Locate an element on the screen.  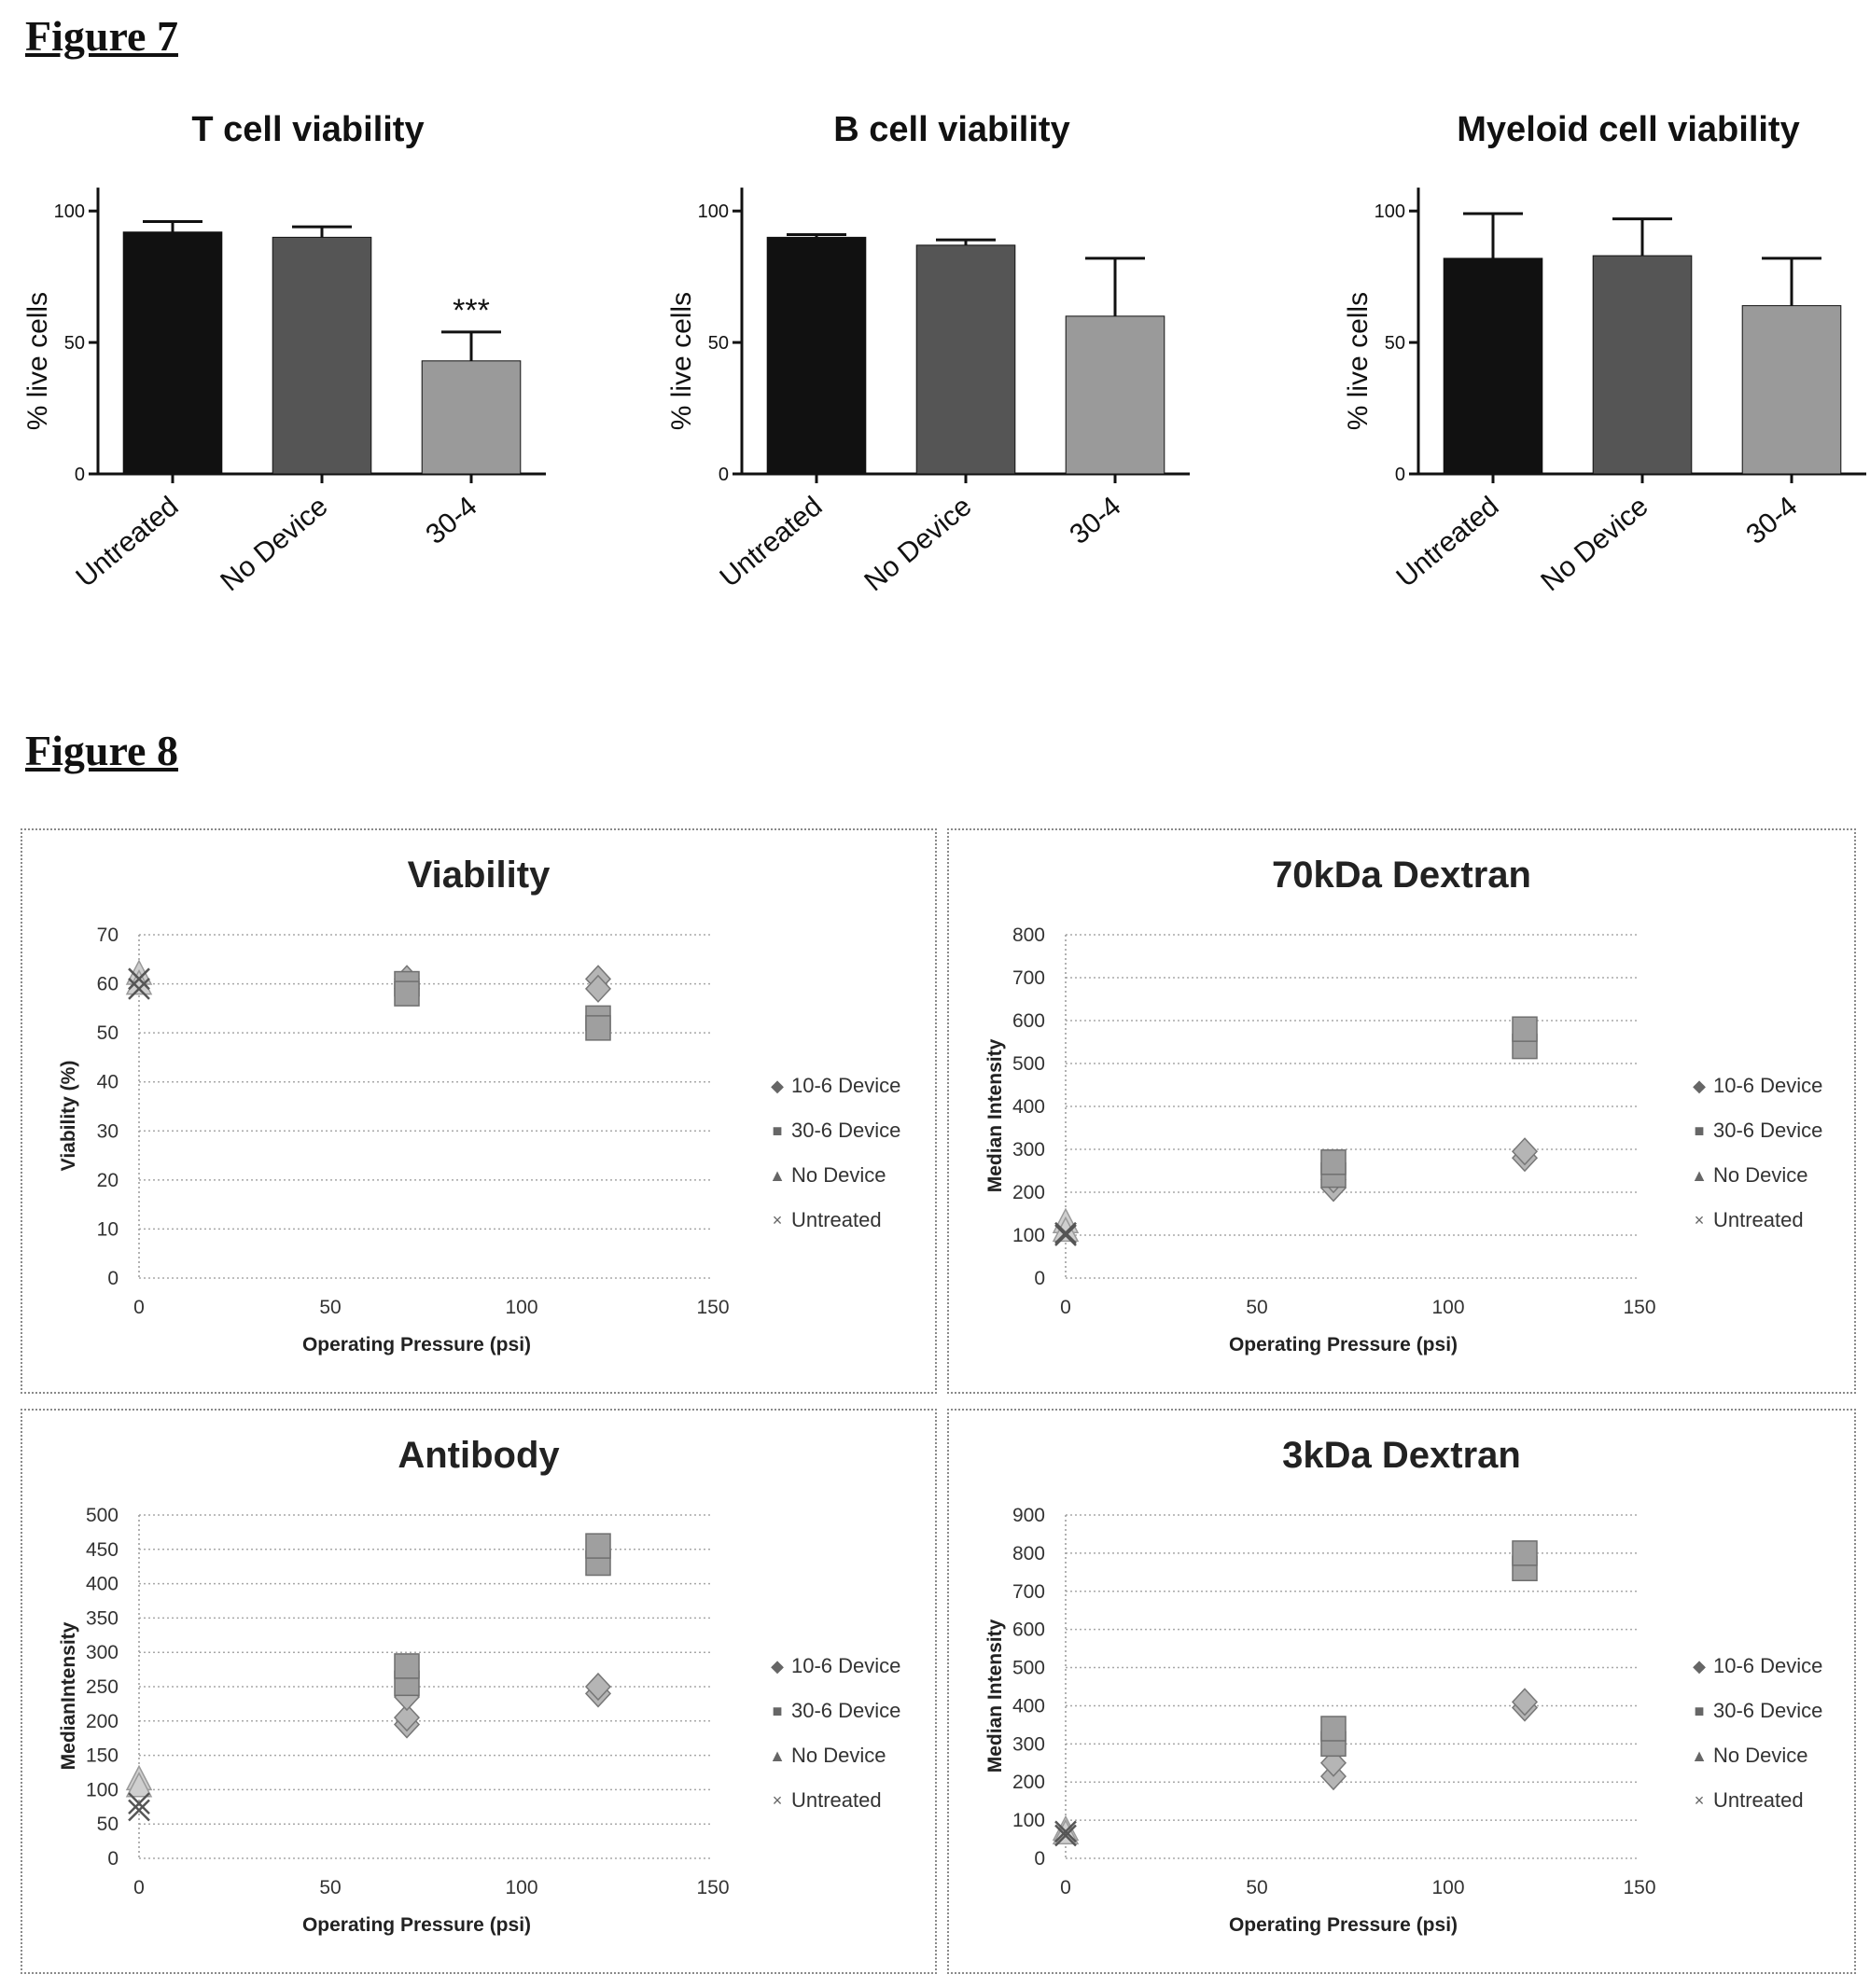
legend-item-no-device: ▲ No Device is located at coordinates (835, 1755).